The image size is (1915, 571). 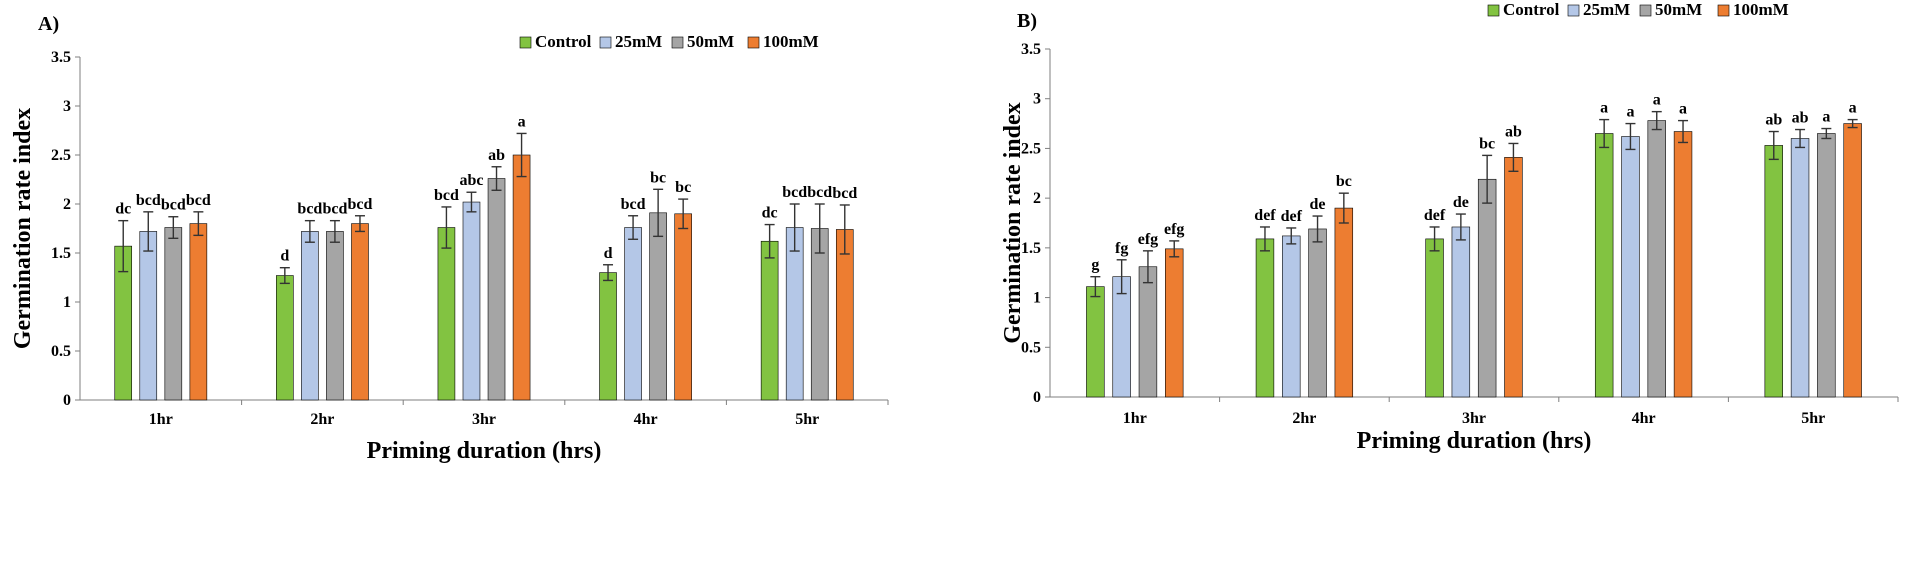 What do you see at coordinates (844, 315) in the screenshot?
I see `bar-100mm-5hr` at bounding box center [844, 315].